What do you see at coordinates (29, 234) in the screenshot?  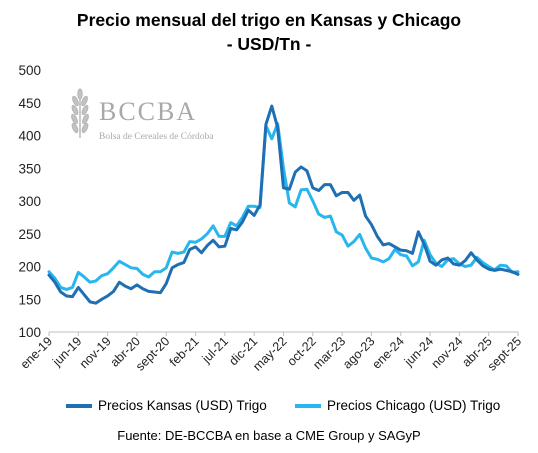 I see `y-tick-label: 250` at bounding box center [29, 234].